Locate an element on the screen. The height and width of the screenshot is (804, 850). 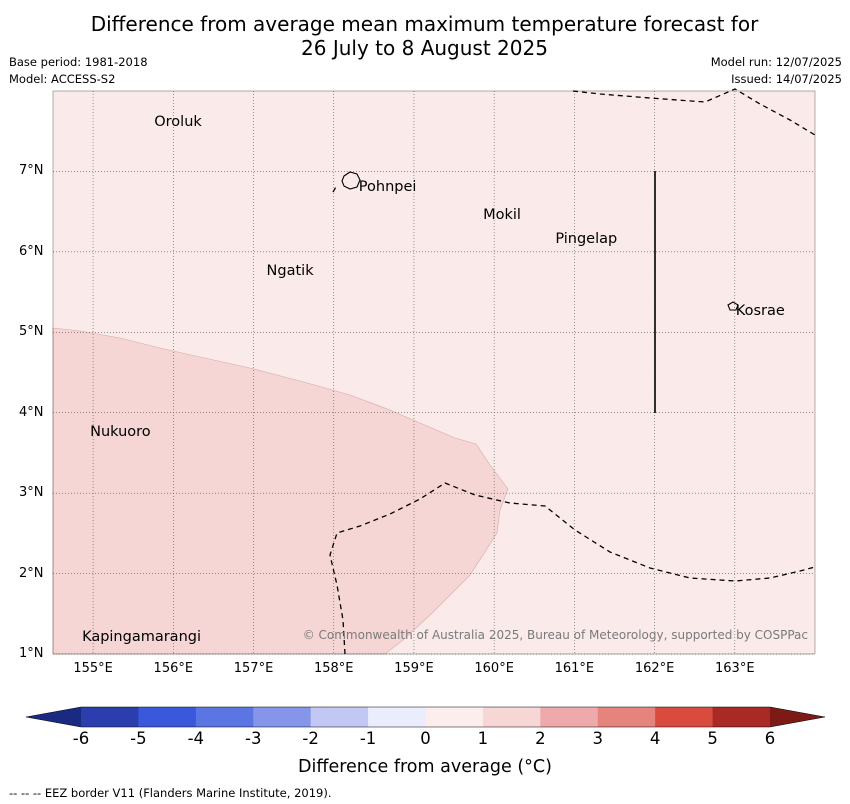
lat-tick-label: 4°N is located at coordinates (31, 412).